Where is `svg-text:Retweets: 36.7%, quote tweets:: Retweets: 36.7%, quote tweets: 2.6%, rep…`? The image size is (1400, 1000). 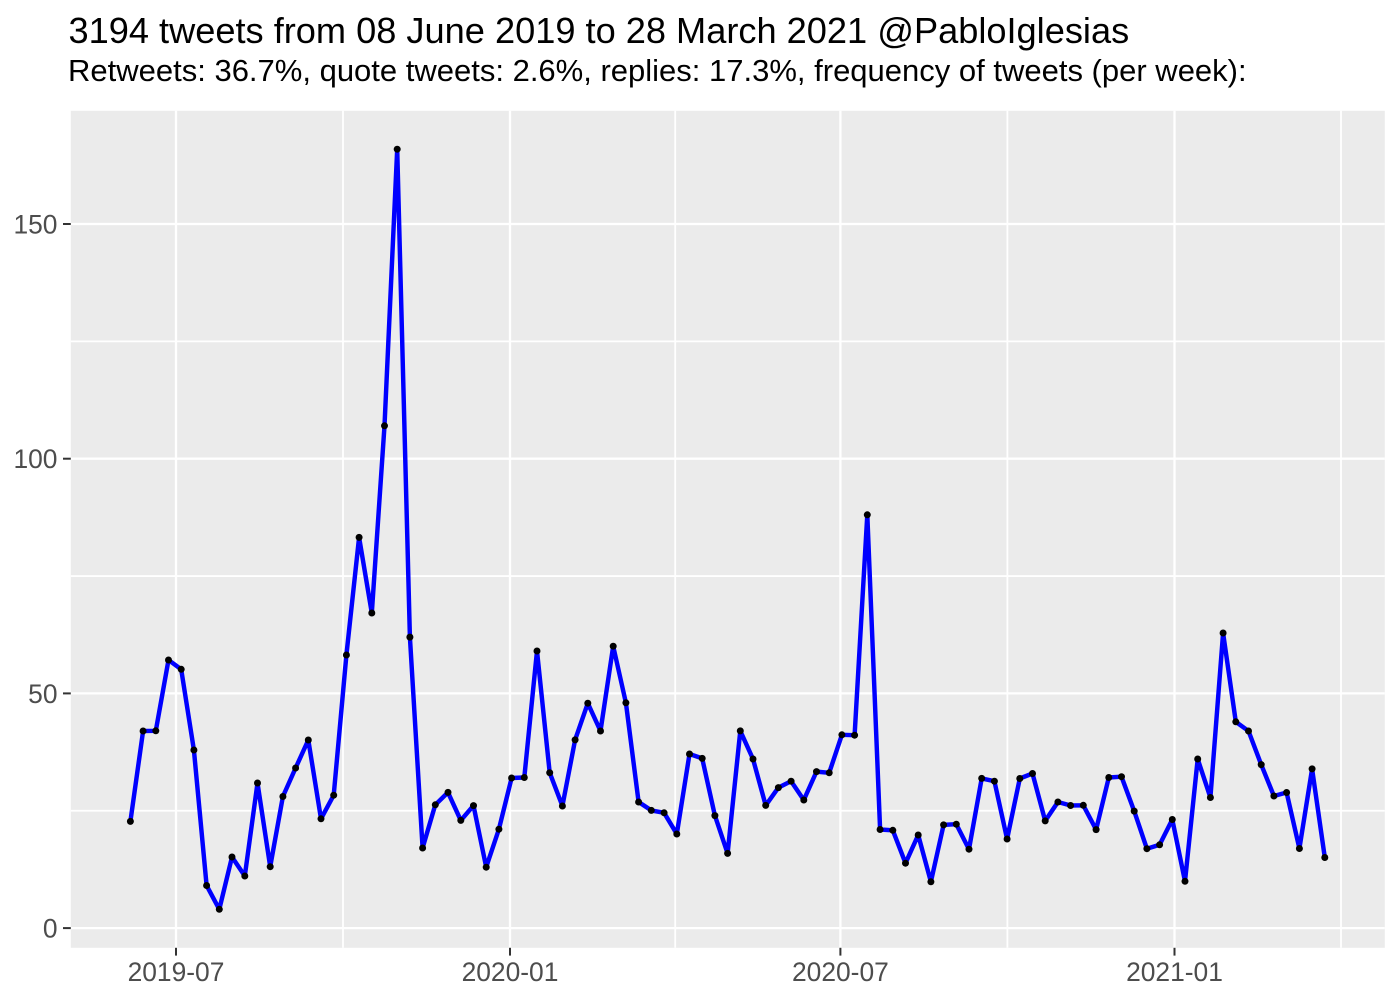 svg-text:Retweets: 36.7%, quote tweets:: Retweets: 36.7%, quote tweets: 2.6%, rep… is located at coordinates (657, 70).